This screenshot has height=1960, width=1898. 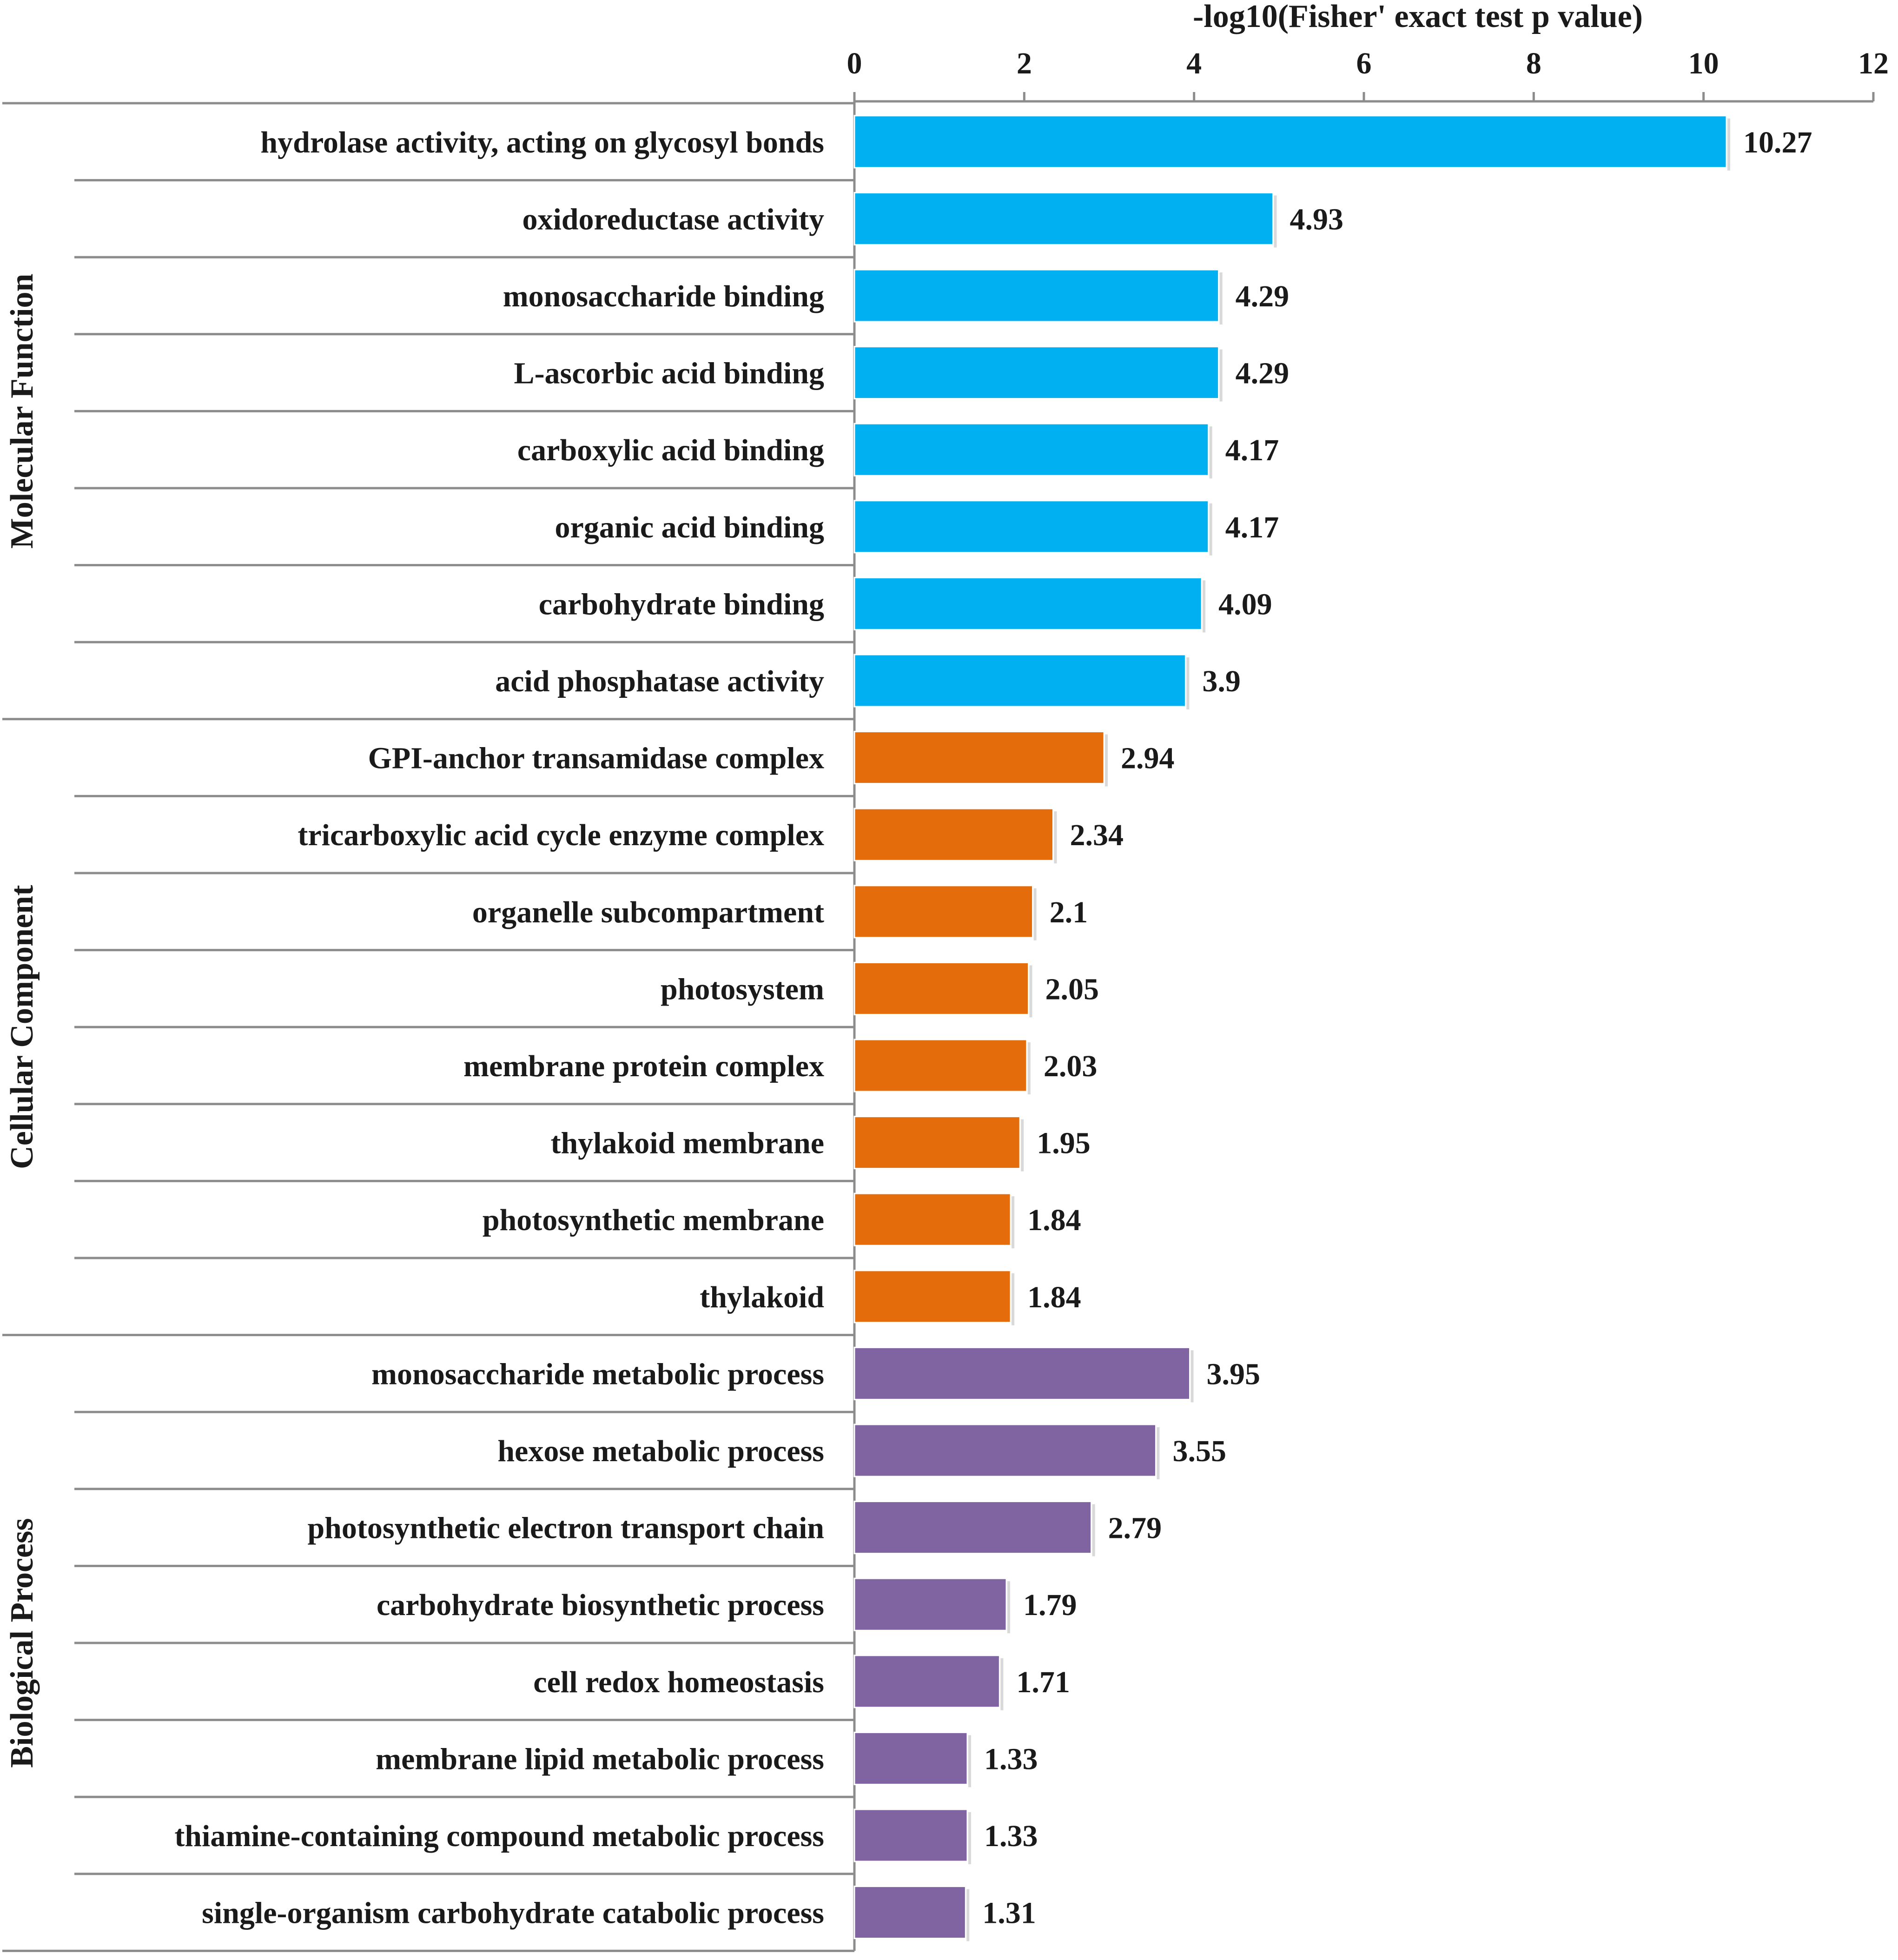 What do you see at coordinates (597, 1374) in the screenshot?
I see `category-label: monosaccharide metabolic process` at bounding box center [597, 1374].